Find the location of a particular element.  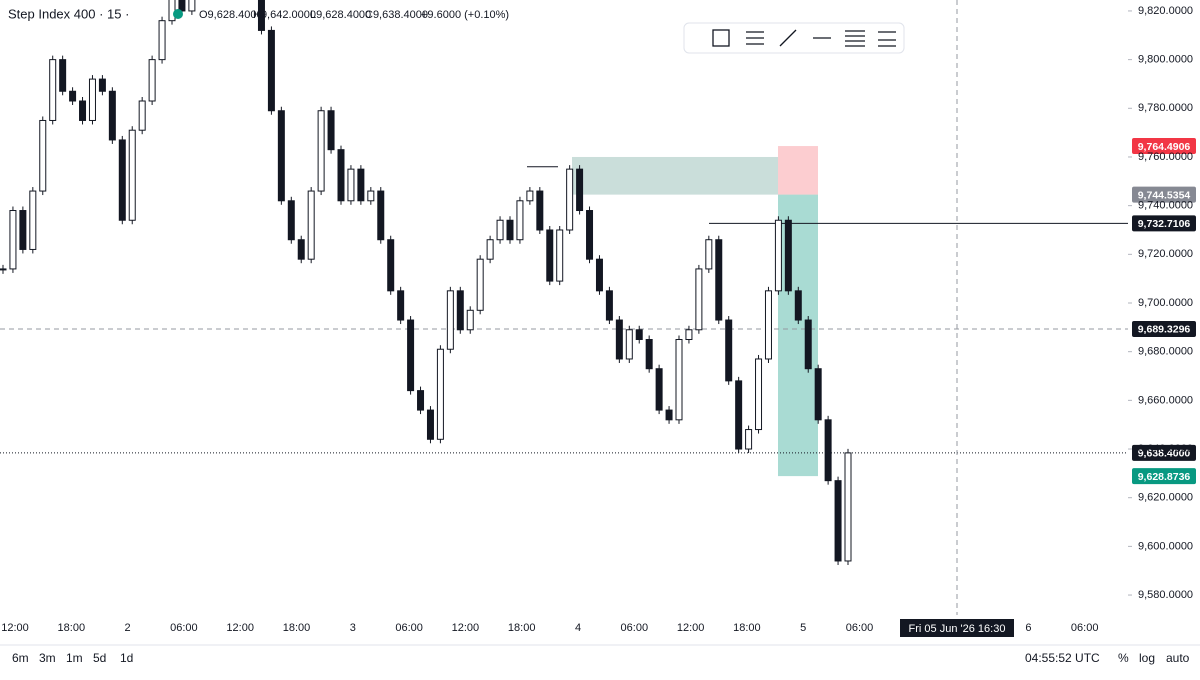

tool-trend is located at coordinates (788, 38).